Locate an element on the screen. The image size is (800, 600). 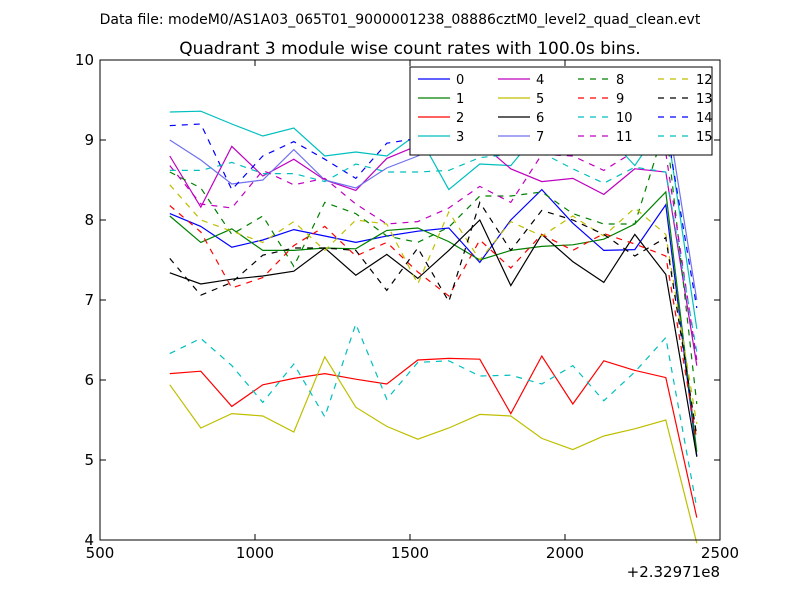
x-tick-label: 1000 is located at coordinates (255, 553).